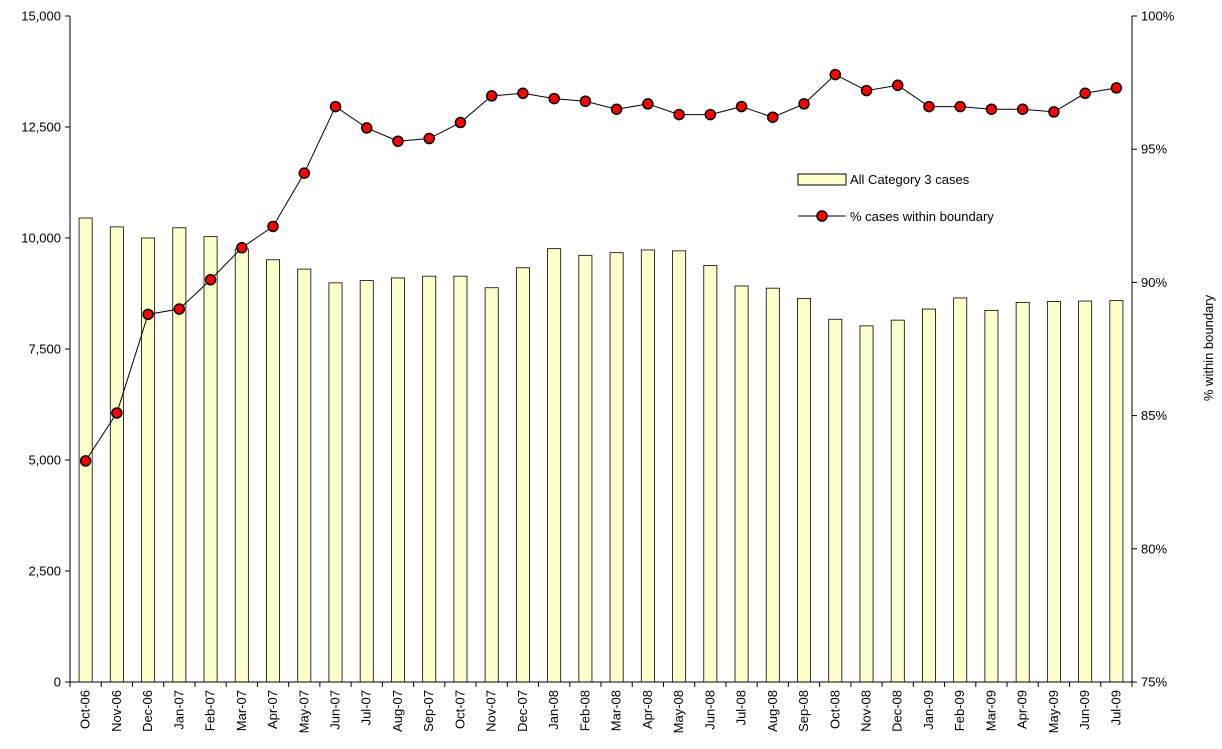  What do you see at coordinates (459, 709) in the screenshot?
I see `x-tick-label: Oct-07` at bounding box center [459, 709].